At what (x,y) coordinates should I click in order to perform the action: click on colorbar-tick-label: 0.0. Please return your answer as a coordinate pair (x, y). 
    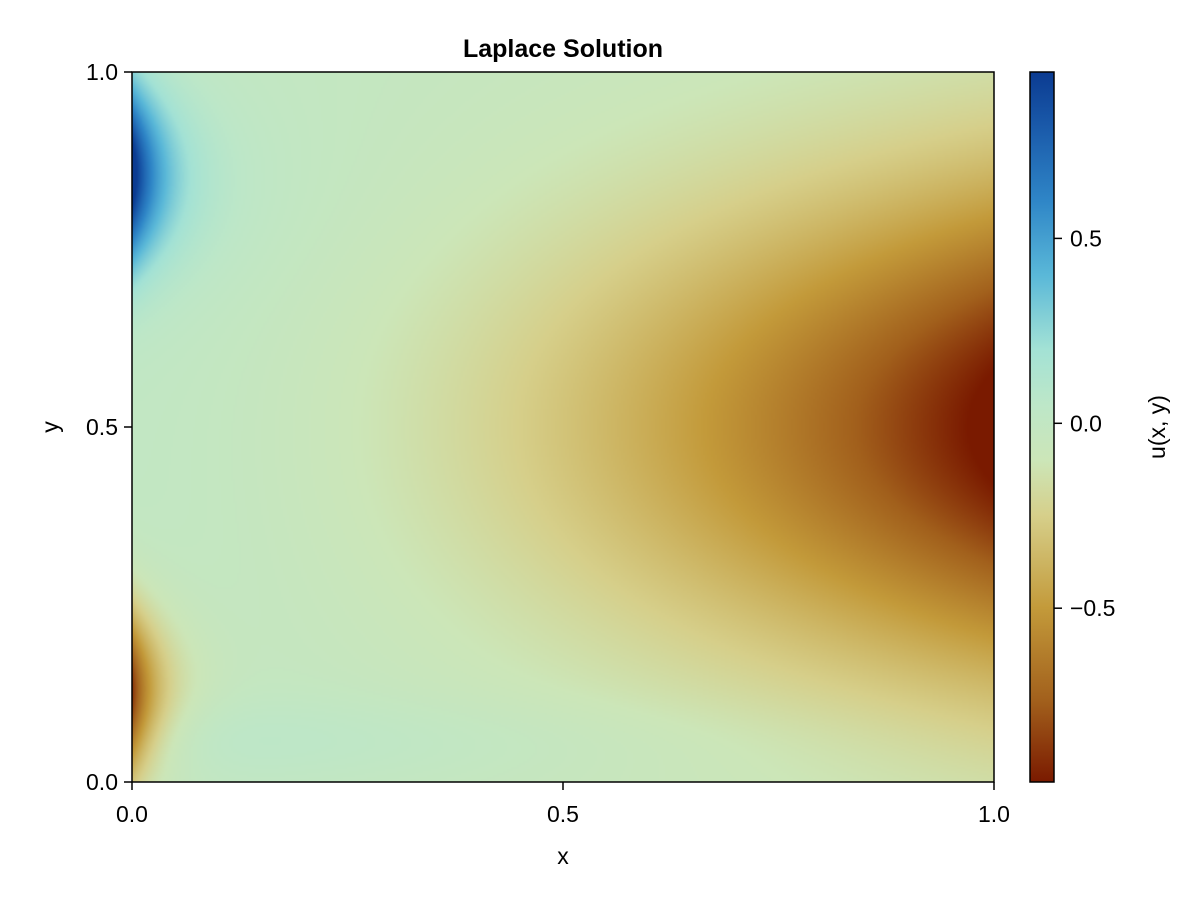
    Looking at the image, I should click on (1086, 423).